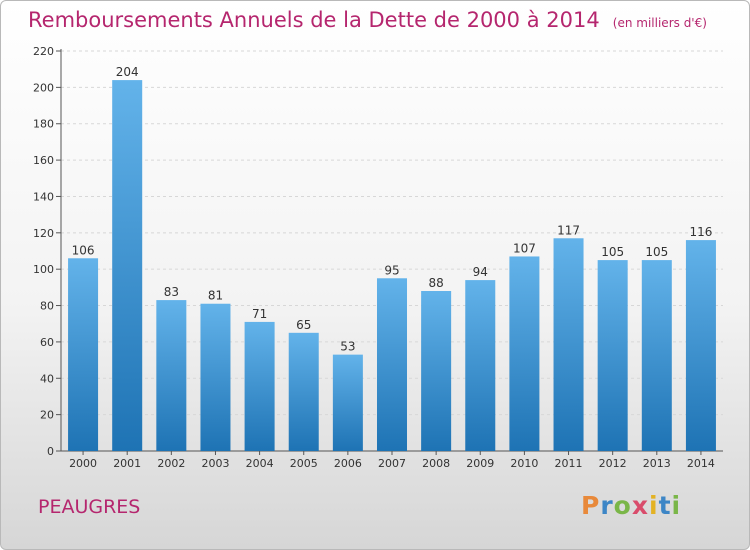 The height and width of the screenshot is (550, 750). What do you see at coordinates (303, 325) in the screenshot?
I see `bar-value-label: 65` at bounding box center [303, 325].